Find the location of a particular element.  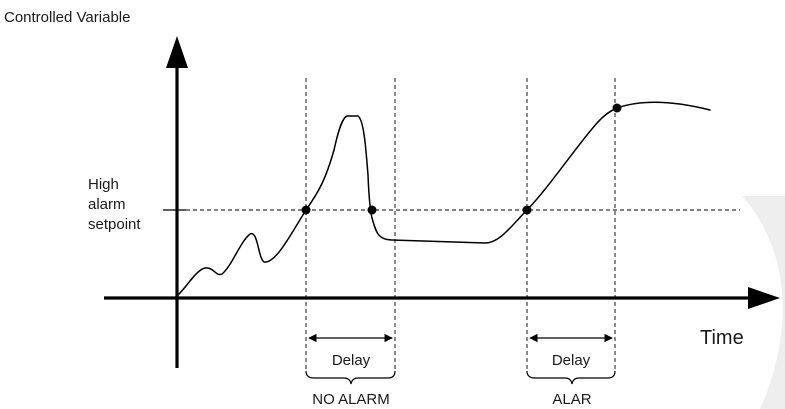

brace-right is located at coordinates (571, 377).